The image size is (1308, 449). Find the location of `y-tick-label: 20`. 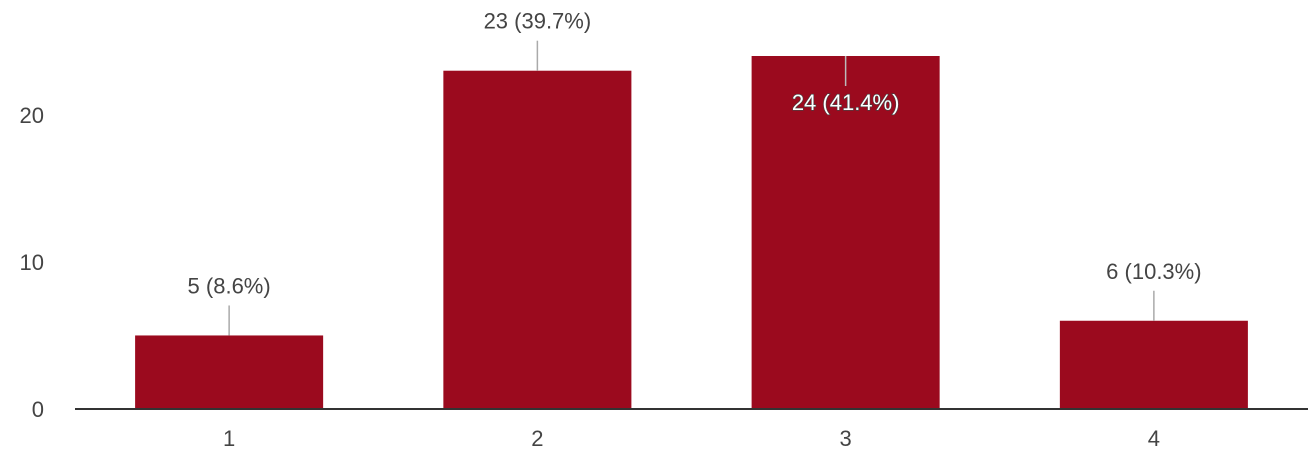

y-tick-label: 20 is located at coordinates (32, 115).